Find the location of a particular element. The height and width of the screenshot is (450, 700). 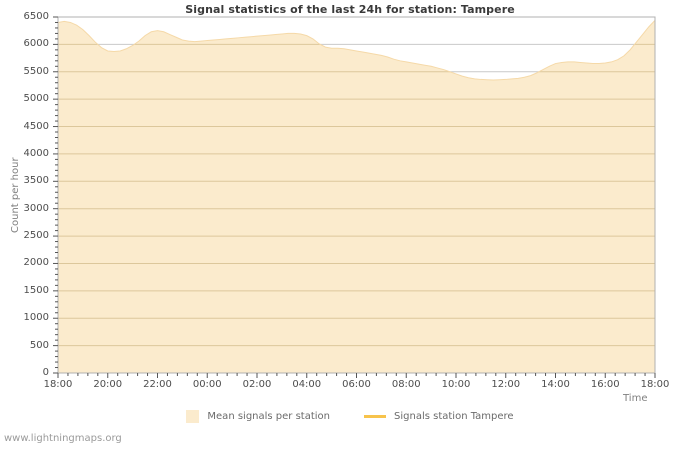

x-tick-label: 20:00 is located at coordinates (108, 384).